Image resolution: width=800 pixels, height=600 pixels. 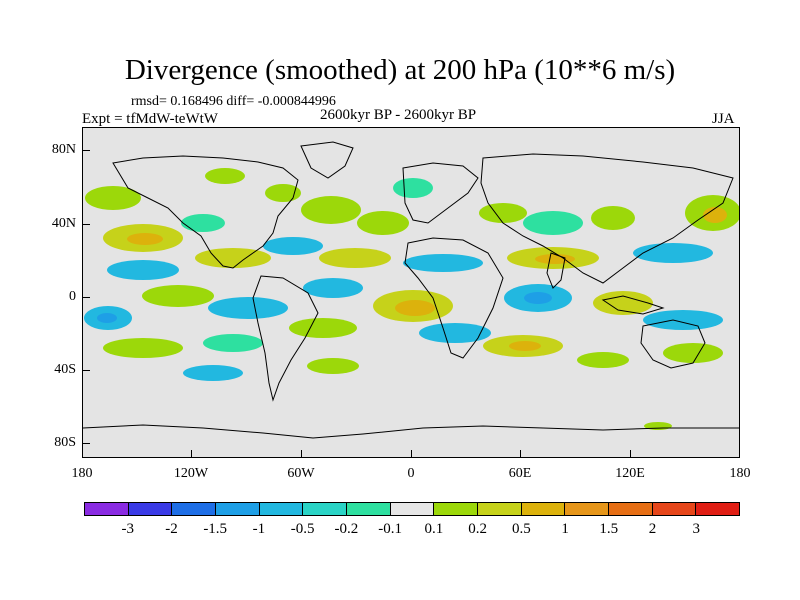 What do you see at coordinates (556, 270) in the screenshot?
I see `india-coastline` at bounding box center [556, 270].